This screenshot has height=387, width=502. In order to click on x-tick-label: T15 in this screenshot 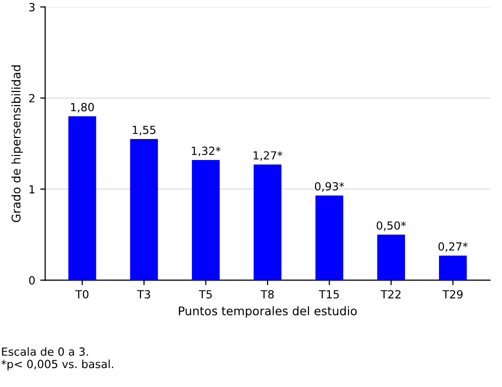, I will do `click(328, 294)`.